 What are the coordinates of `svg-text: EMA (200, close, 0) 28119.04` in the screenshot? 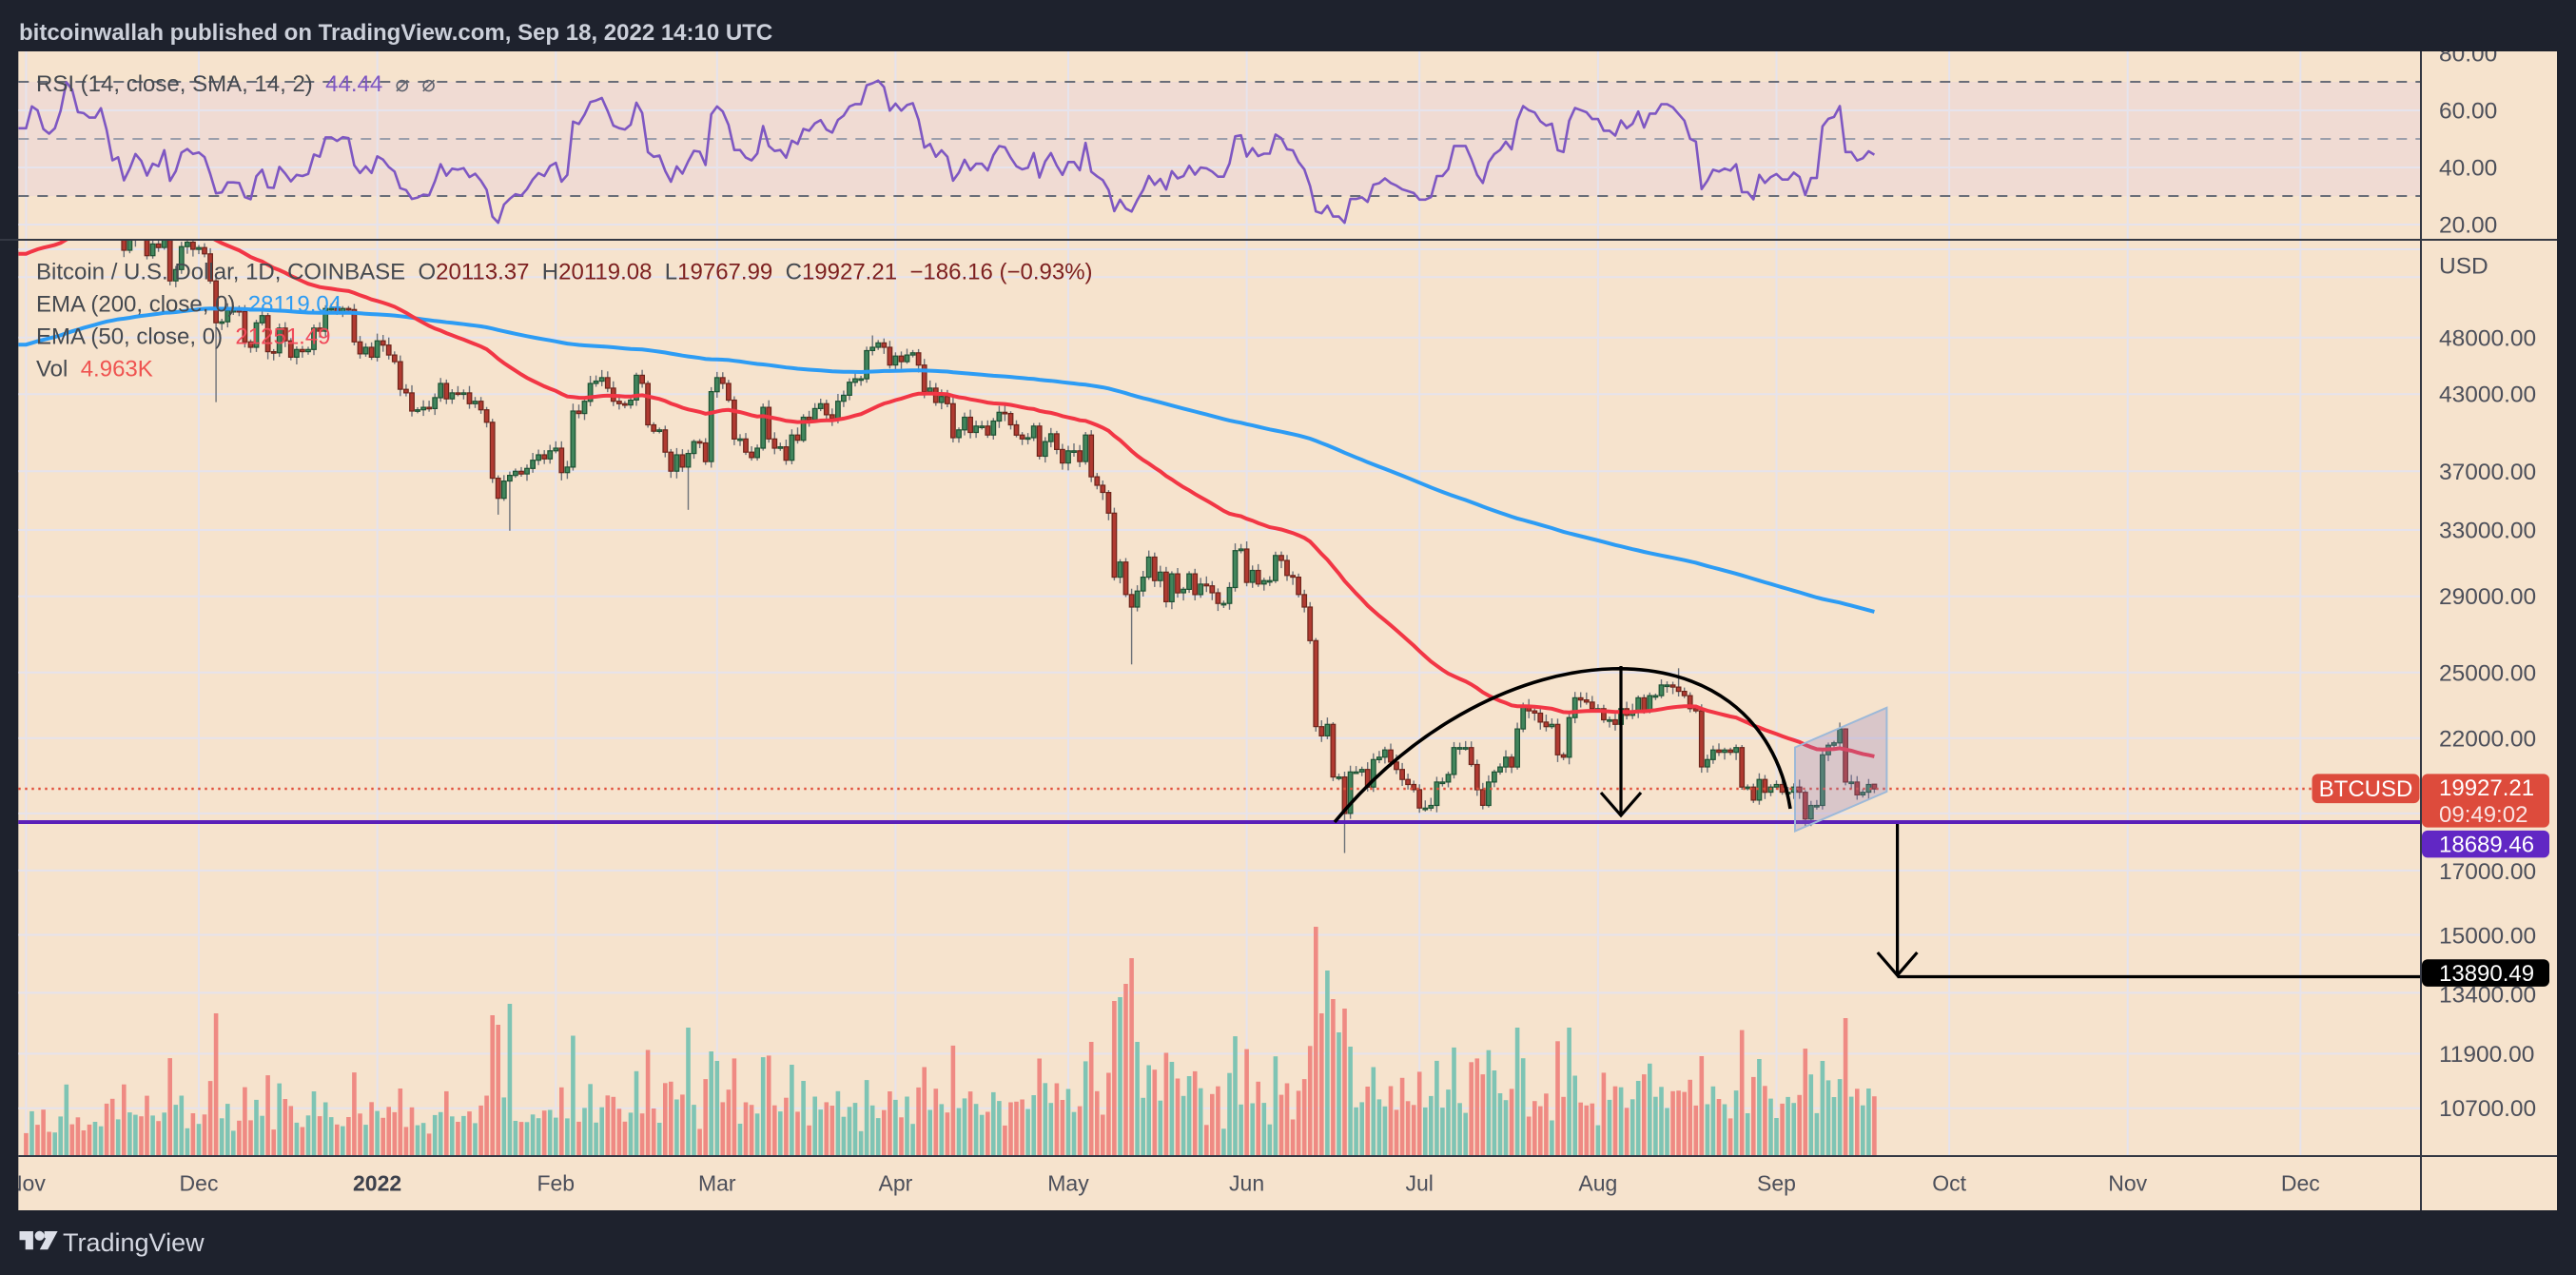 It's located at (189, 305).